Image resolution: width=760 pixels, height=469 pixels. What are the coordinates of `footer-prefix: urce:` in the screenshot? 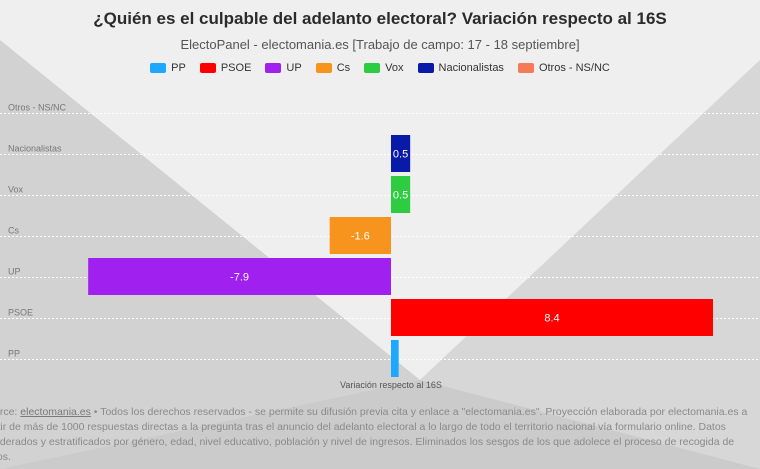 It's located at (9, 412).